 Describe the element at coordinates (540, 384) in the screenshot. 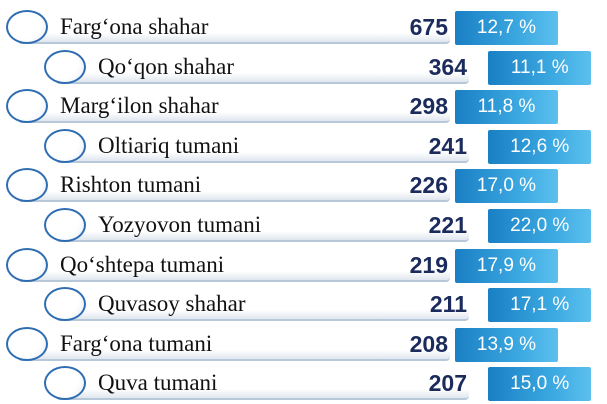

I see `row-percent: 15,0 %` at that location.